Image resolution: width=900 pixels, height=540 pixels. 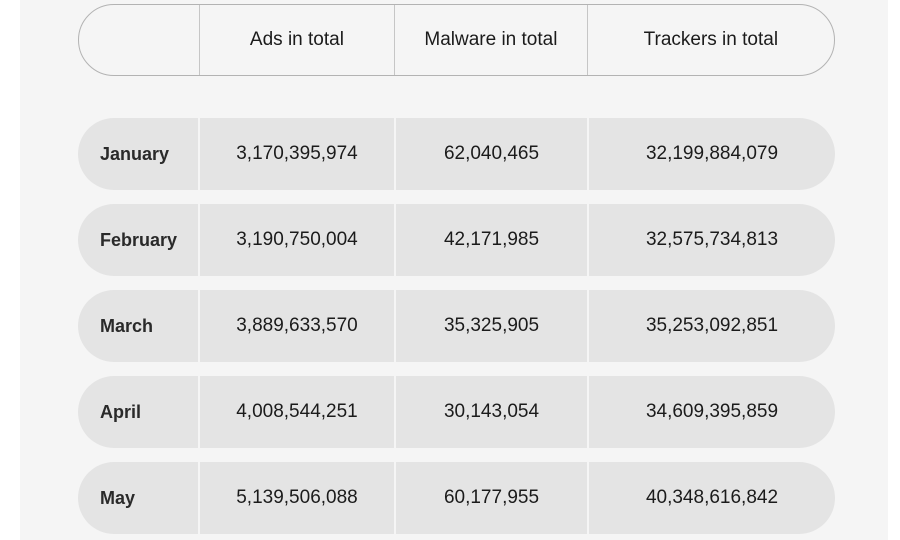 I want to click on month-cell: January, so click(x=135, y=153).